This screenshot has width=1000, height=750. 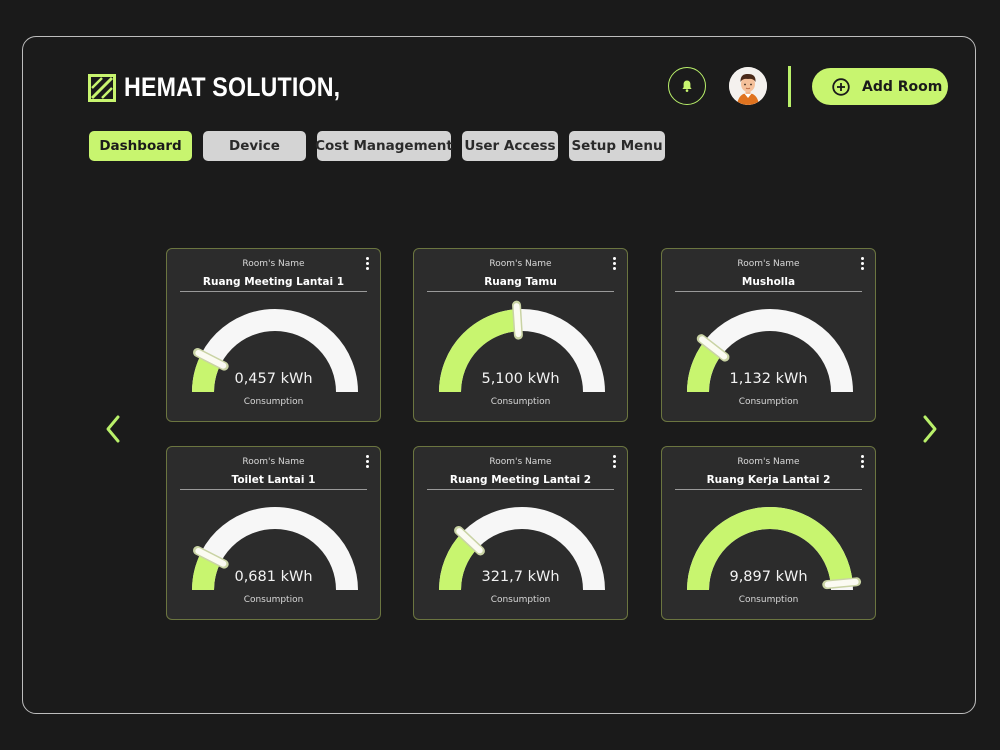 What do you see at coordinates (768, 379) in the screenshot?
I see `consumption-value: 1,132 kWh` at bounding box center [768, 379].